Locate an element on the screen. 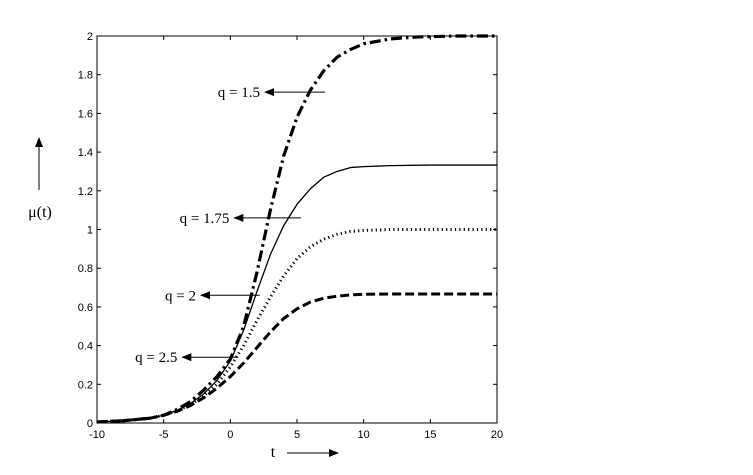 This screenshot has width=753, height=475. x-tick-label: 0 is located at coordinates (230, 435).